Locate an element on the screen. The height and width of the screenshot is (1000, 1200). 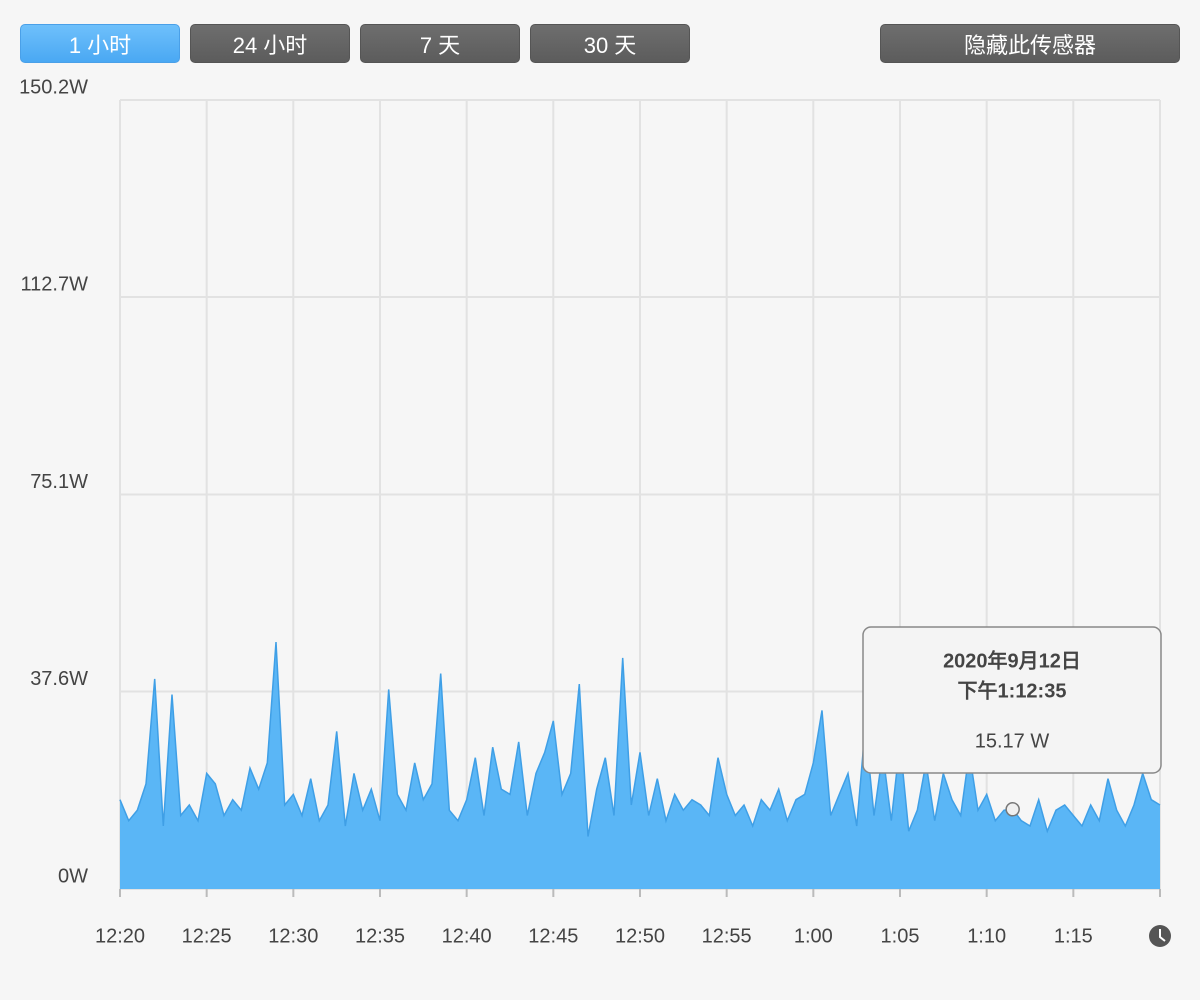
y-tick-label: 75.1W is located at coordinates (59, 482).